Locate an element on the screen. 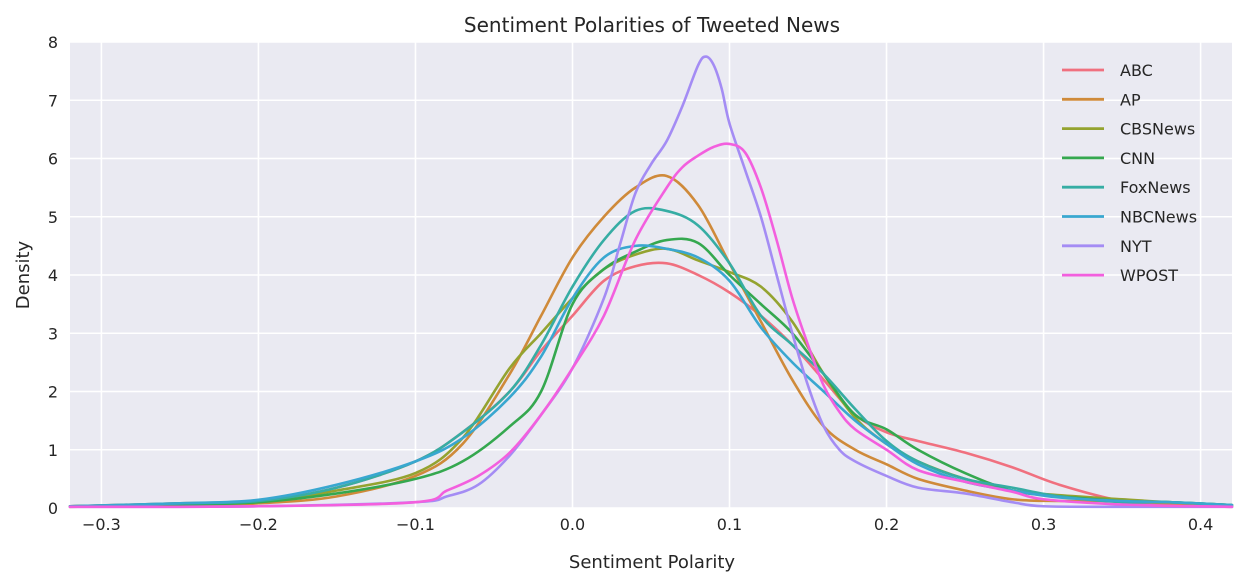 The width and height of the screenshot is (1247, 587). x-tick-label: 0.4 is located at coordinates (1200, 524).